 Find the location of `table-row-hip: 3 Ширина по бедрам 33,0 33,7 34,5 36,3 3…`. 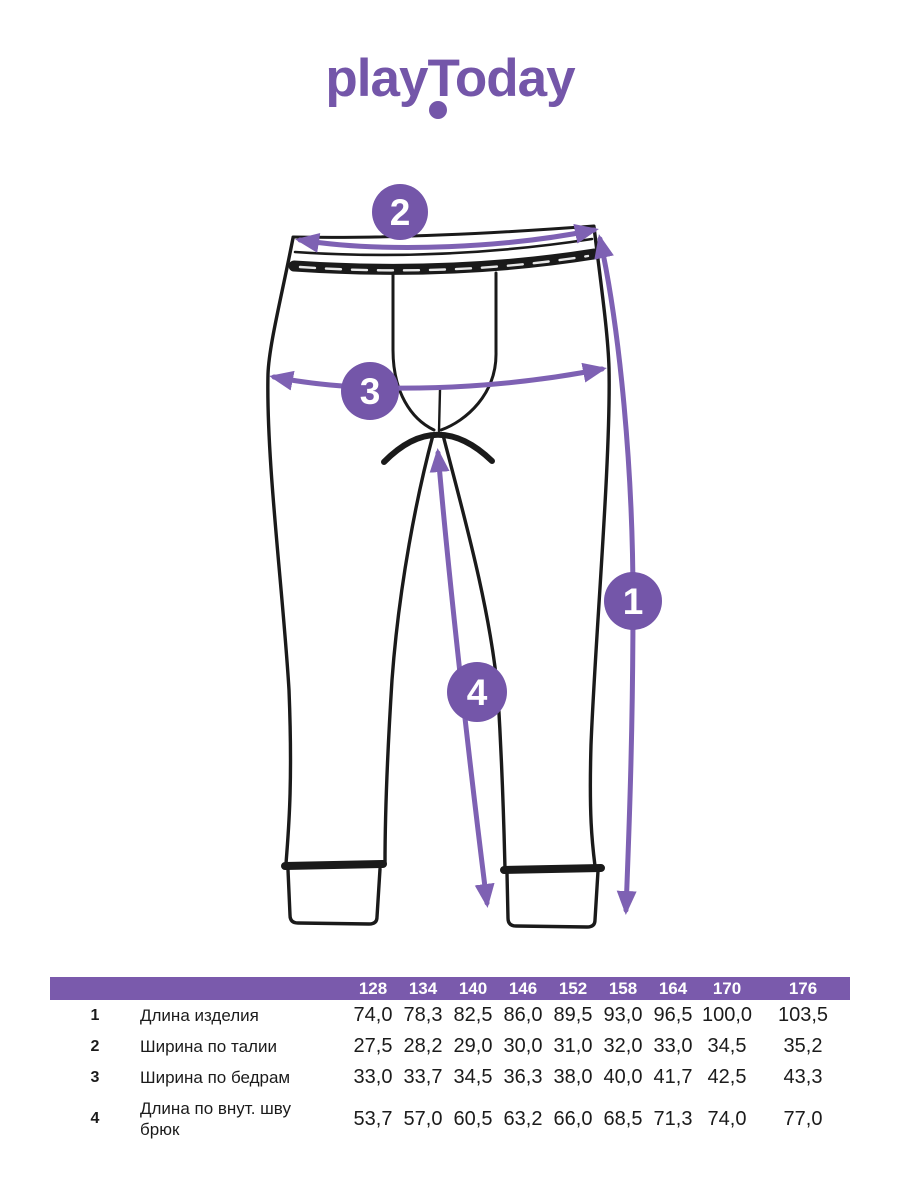

table-row-hip: 3 Ширина по бедрам 33,0 33,7 34,5 36,3 3… is located at coordinates (450, 1077).